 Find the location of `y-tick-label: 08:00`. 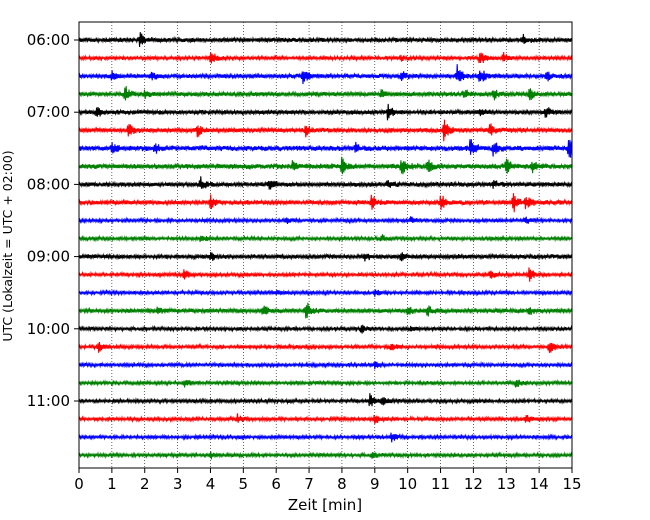

y-tick-label: 08:00 is located at coordinates (48, 184).